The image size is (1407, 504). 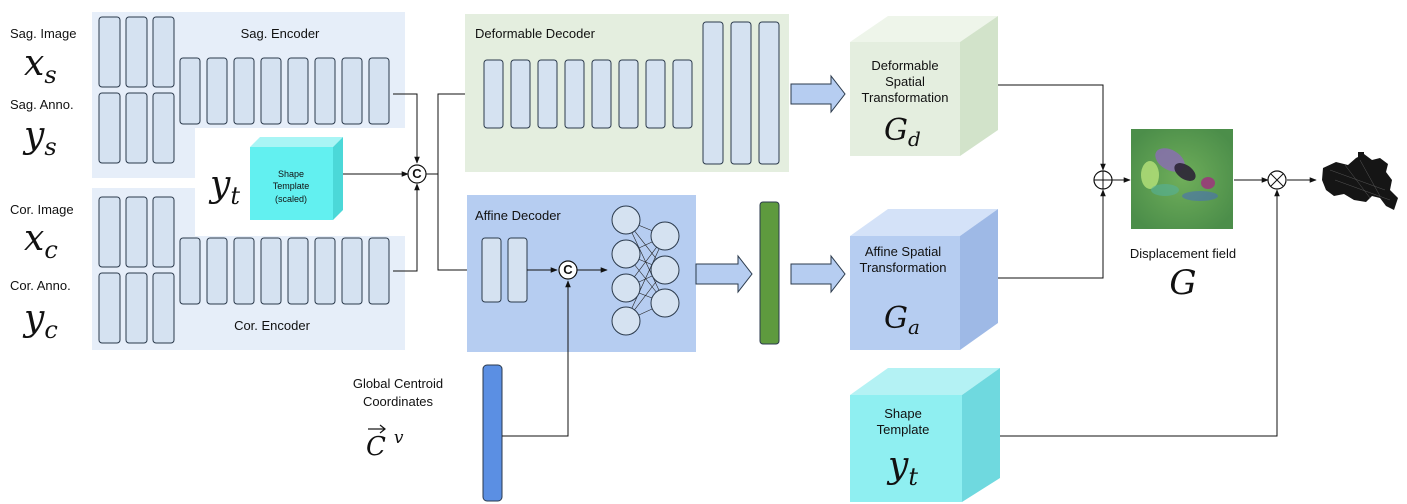 I want to click on add-node, so click(x=1103, y=180).